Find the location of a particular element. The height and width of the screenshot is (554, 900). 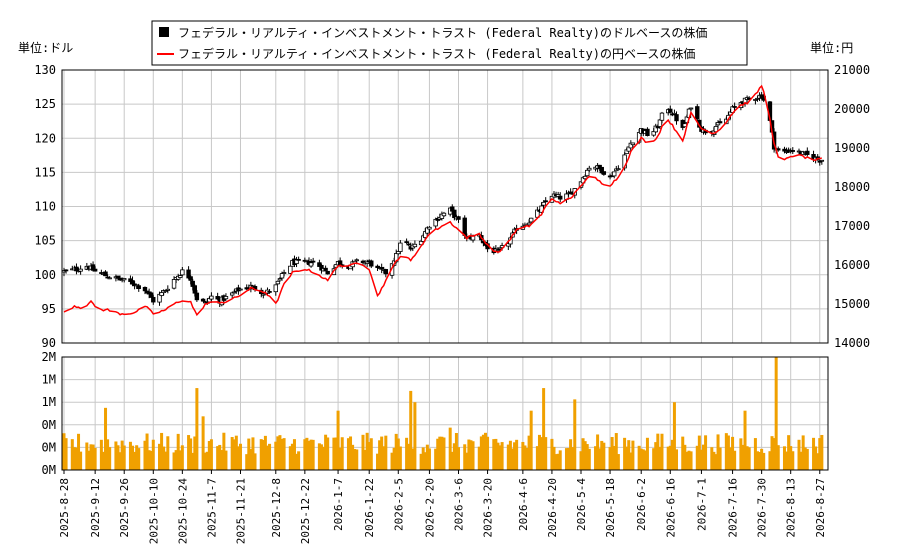

right-axis-label: 単位:円 is located at coordinates (831, 47).